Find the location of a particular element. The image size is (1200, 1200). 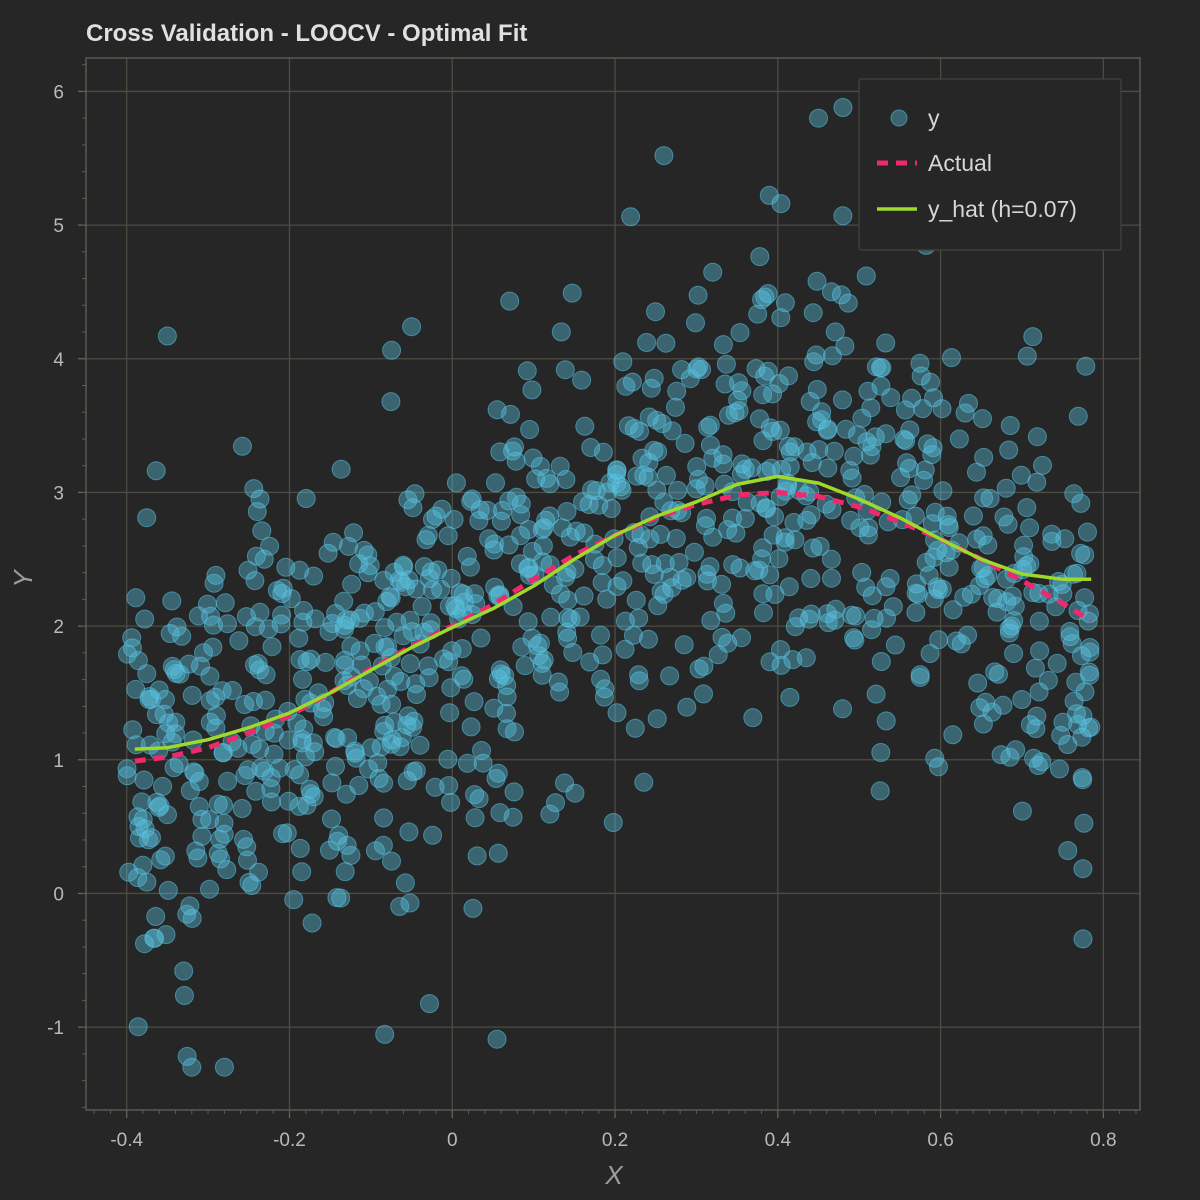

y-tick-label: 3 is located at coordinates (58, 493).